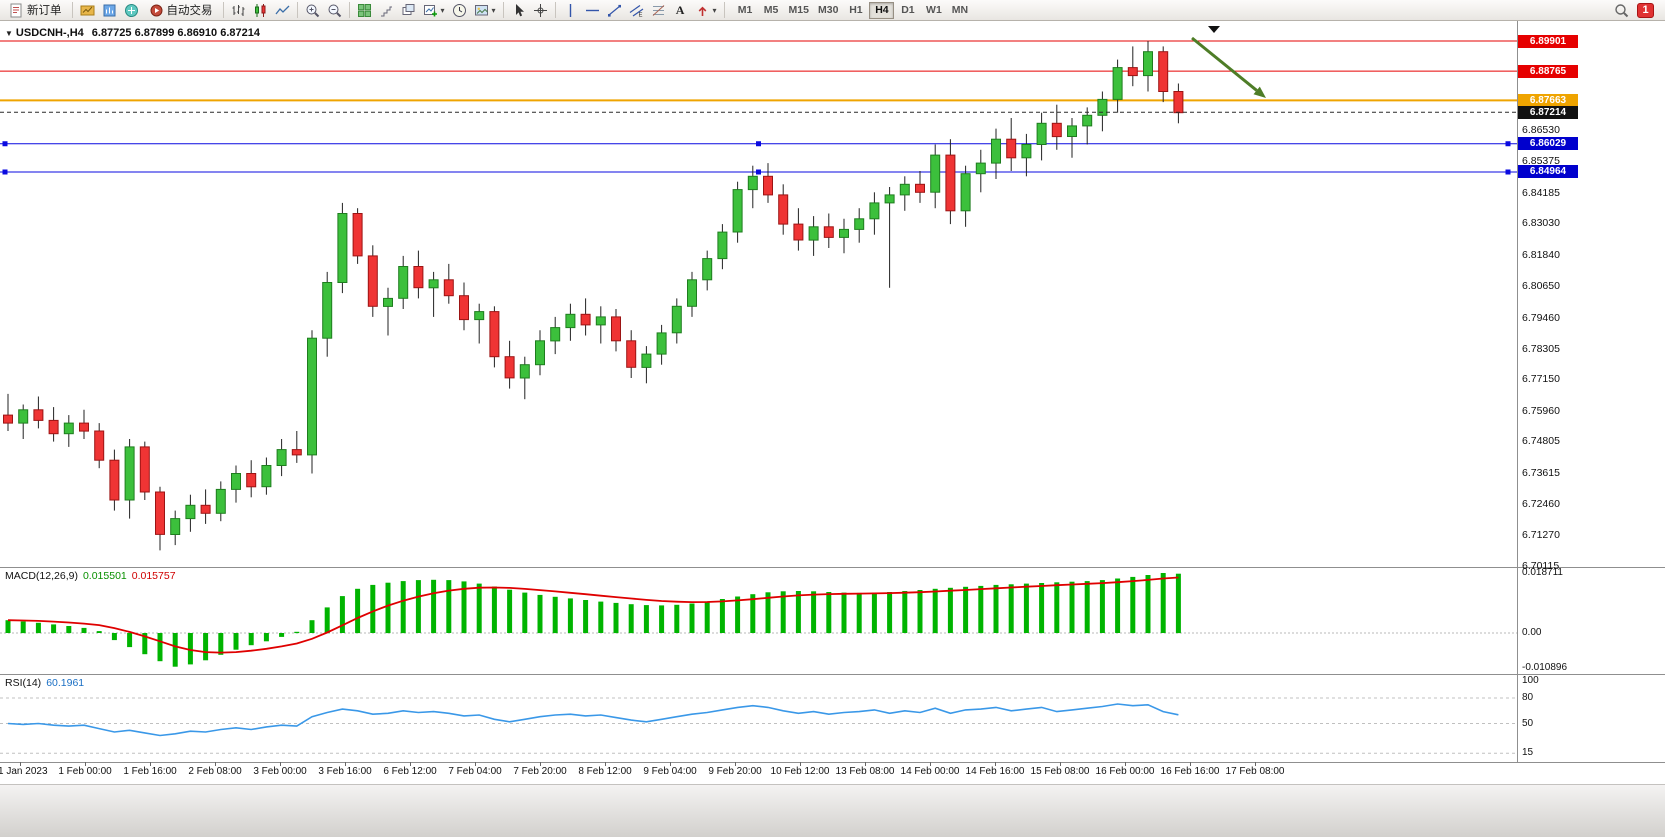 The height and width of the screenshot is (837, 1665). What do you see at coordinates (882, 10) in the screenshot?
I see `timeframe-h4: H4` at bounding box center [882, 10].